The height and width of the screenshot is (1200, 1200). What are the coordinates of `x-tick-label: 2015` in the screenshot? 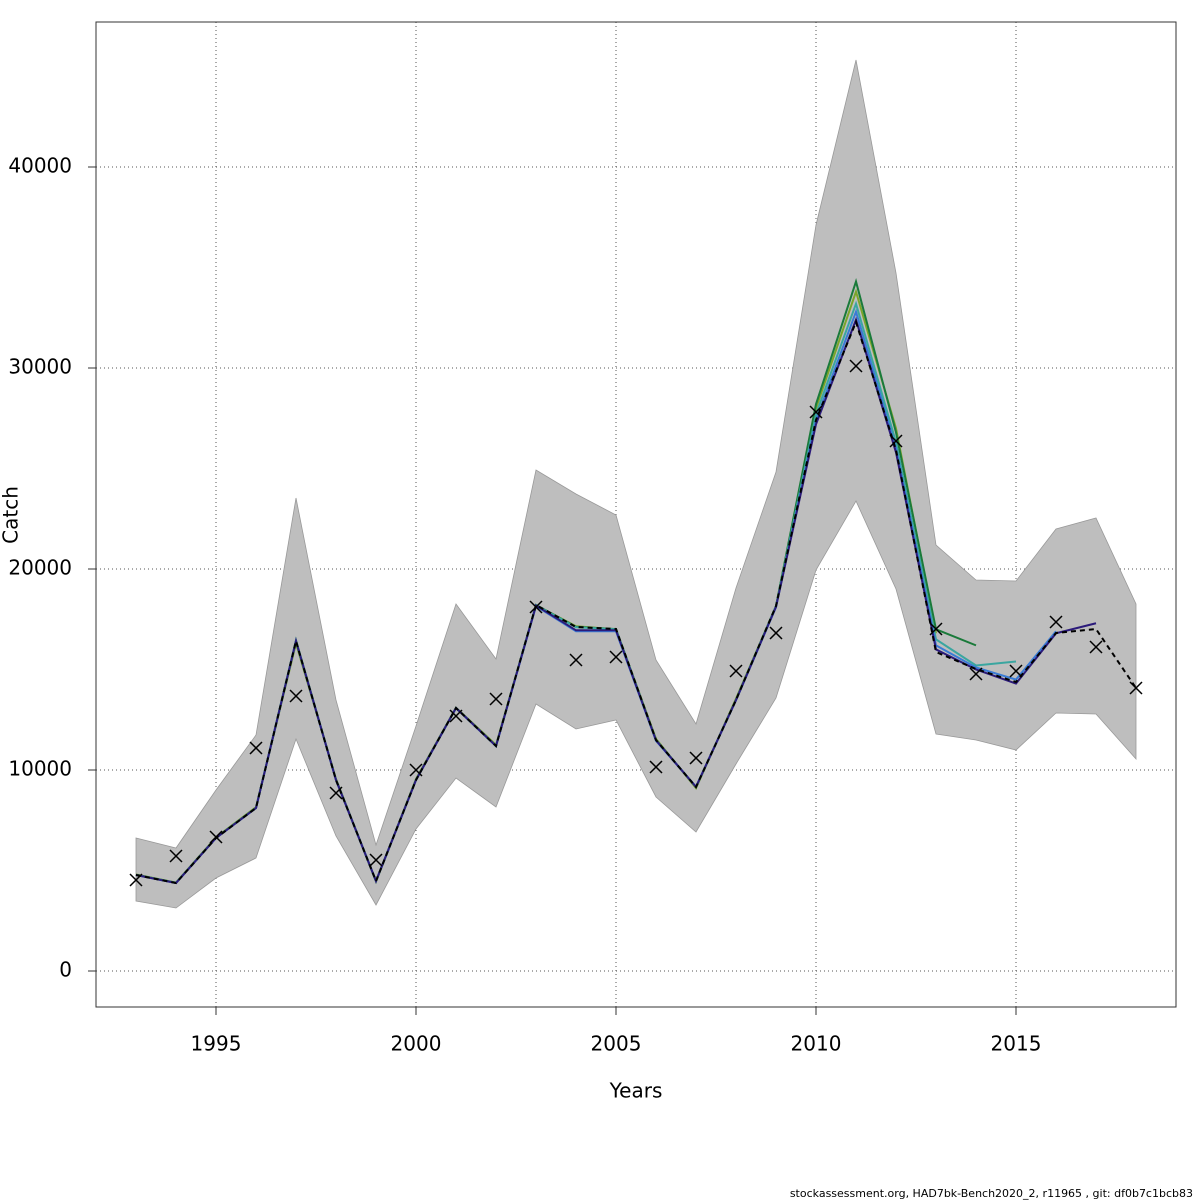 It's located at (1016, 1044).